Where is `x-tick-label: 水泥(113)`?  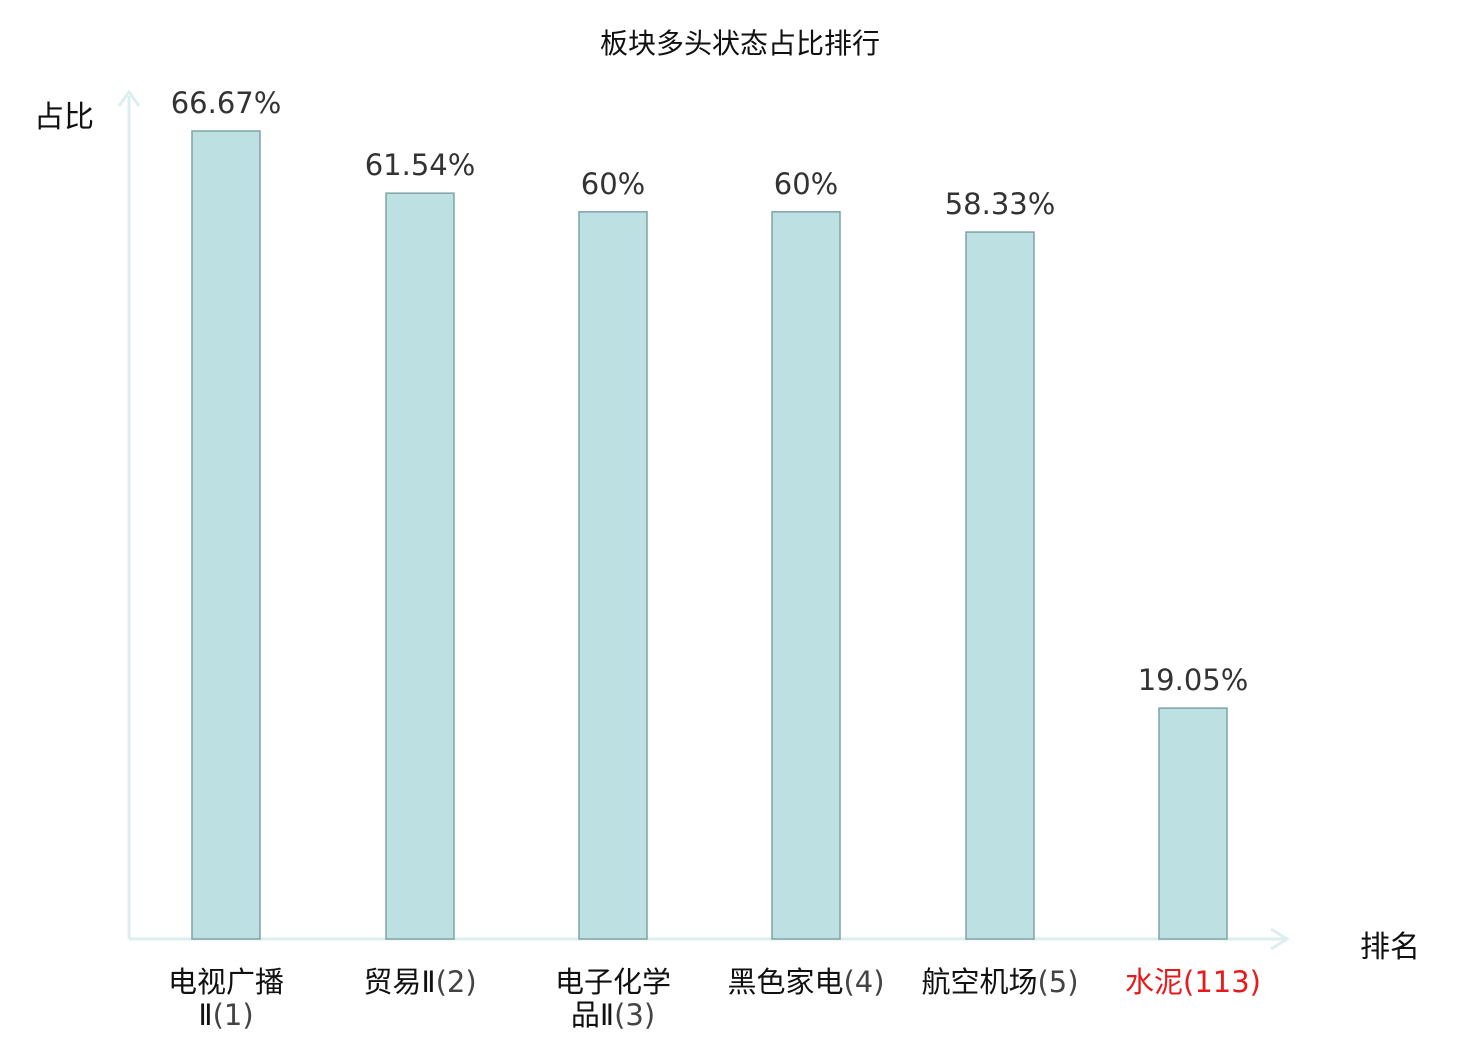 x-tick-label: 水泥(113) is located at coordinates (1193, 982).